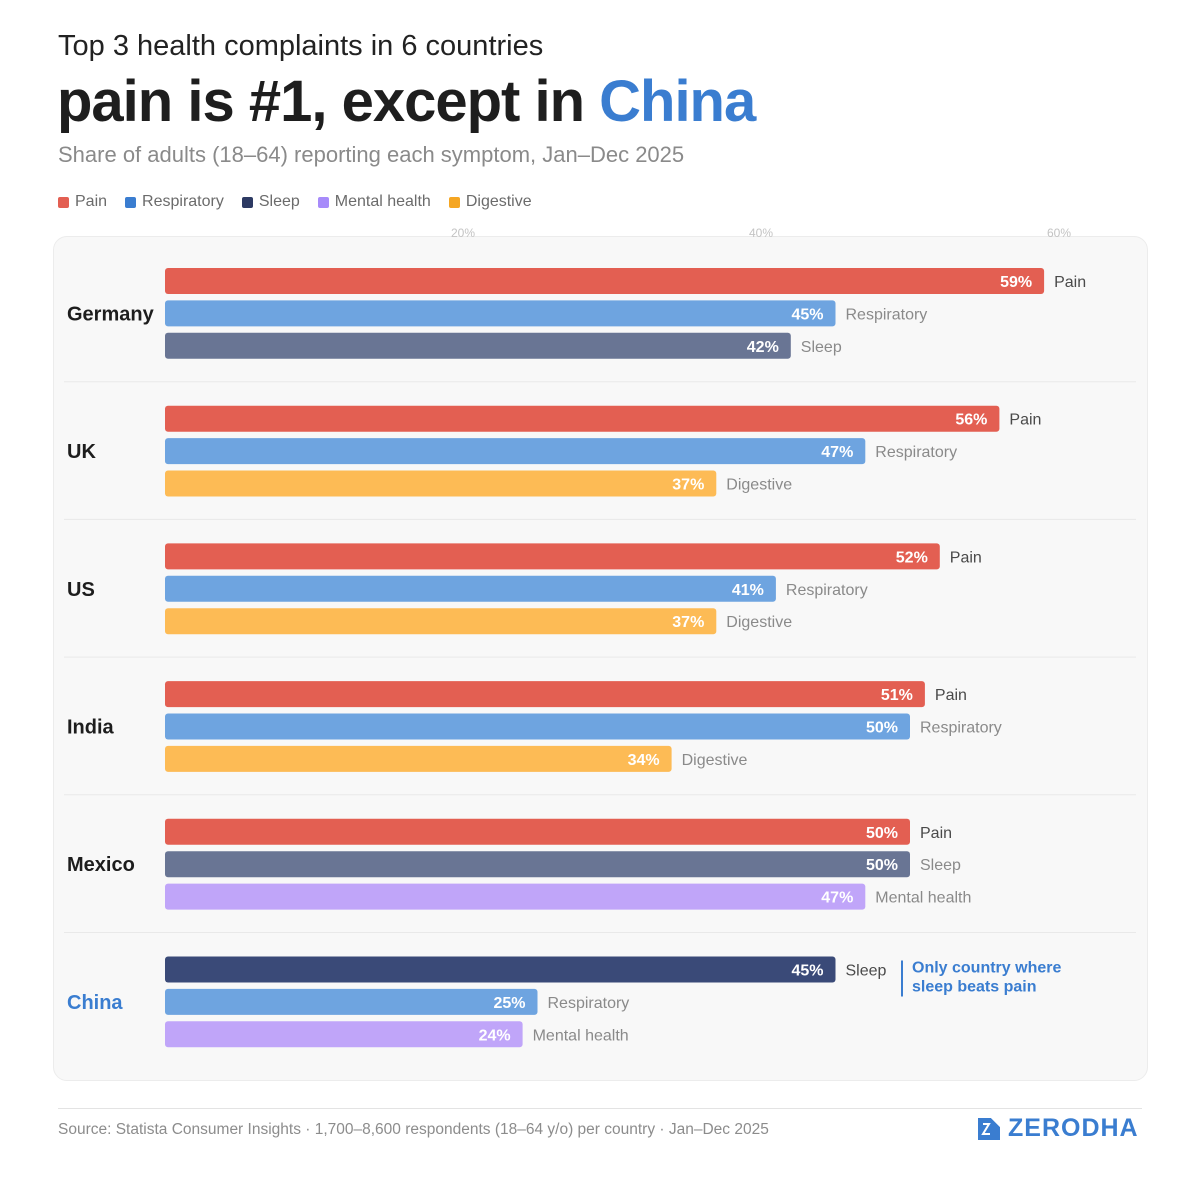 This screenshot has width=1200, height=1200. Describe the element at coordinates (279, 201) in the screenshot. I see `legend-label-sleep: Sleep` at that location.